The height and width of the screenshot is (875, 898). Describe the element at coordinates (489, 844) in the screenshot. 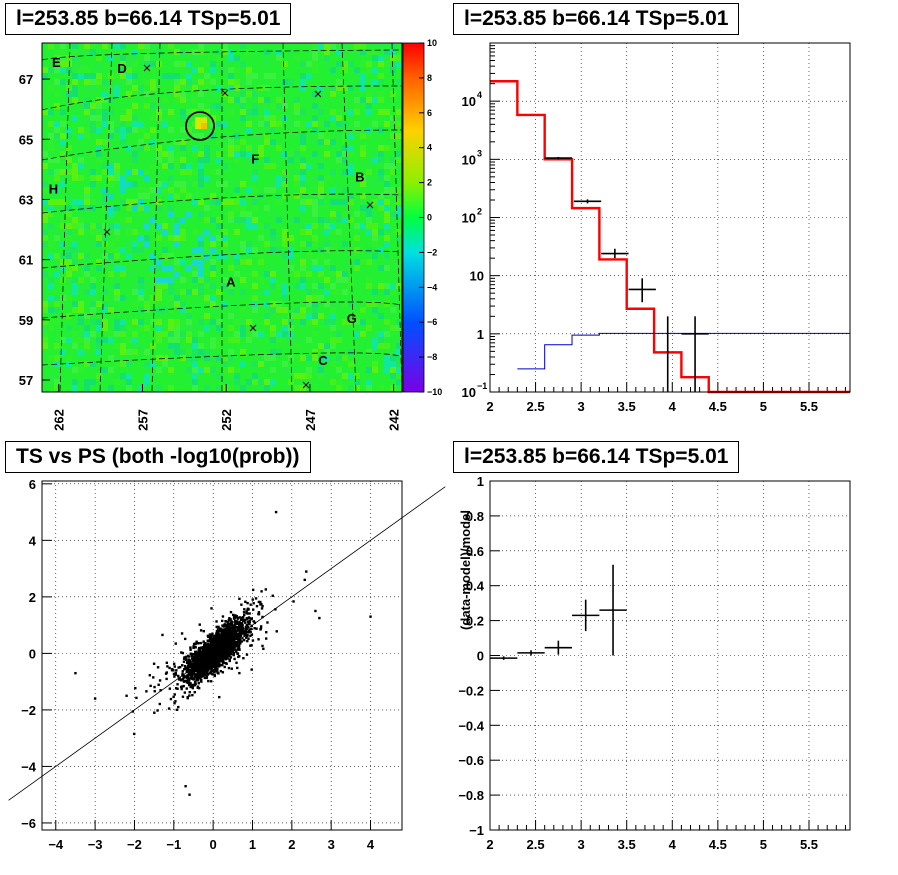

I see `x-tick-label: 2` at that location.